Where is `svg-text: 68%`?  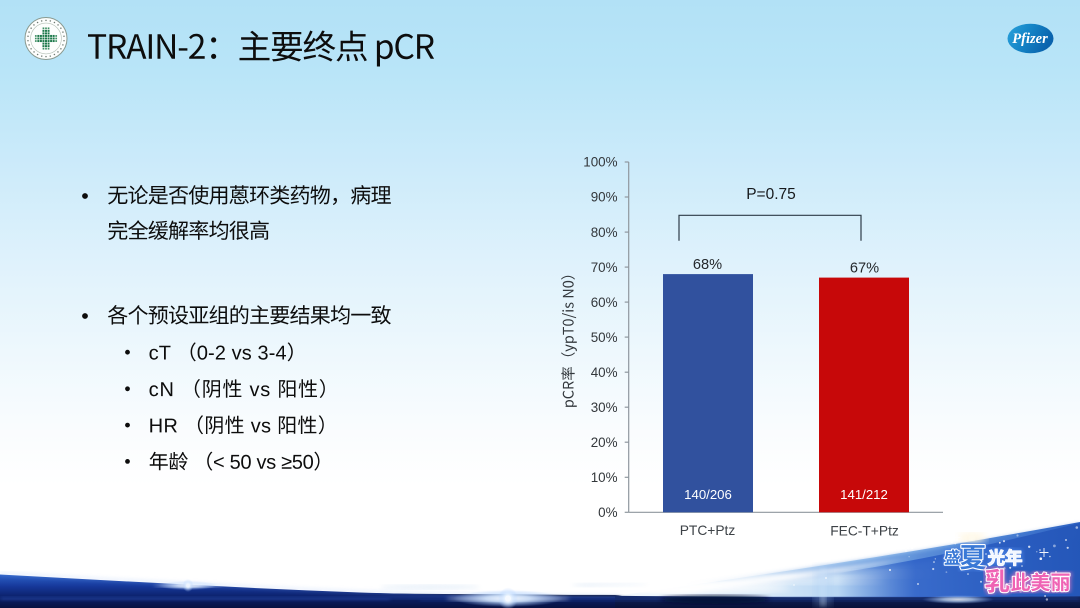 svg-text: 68% is located at coordinates (707, 265).